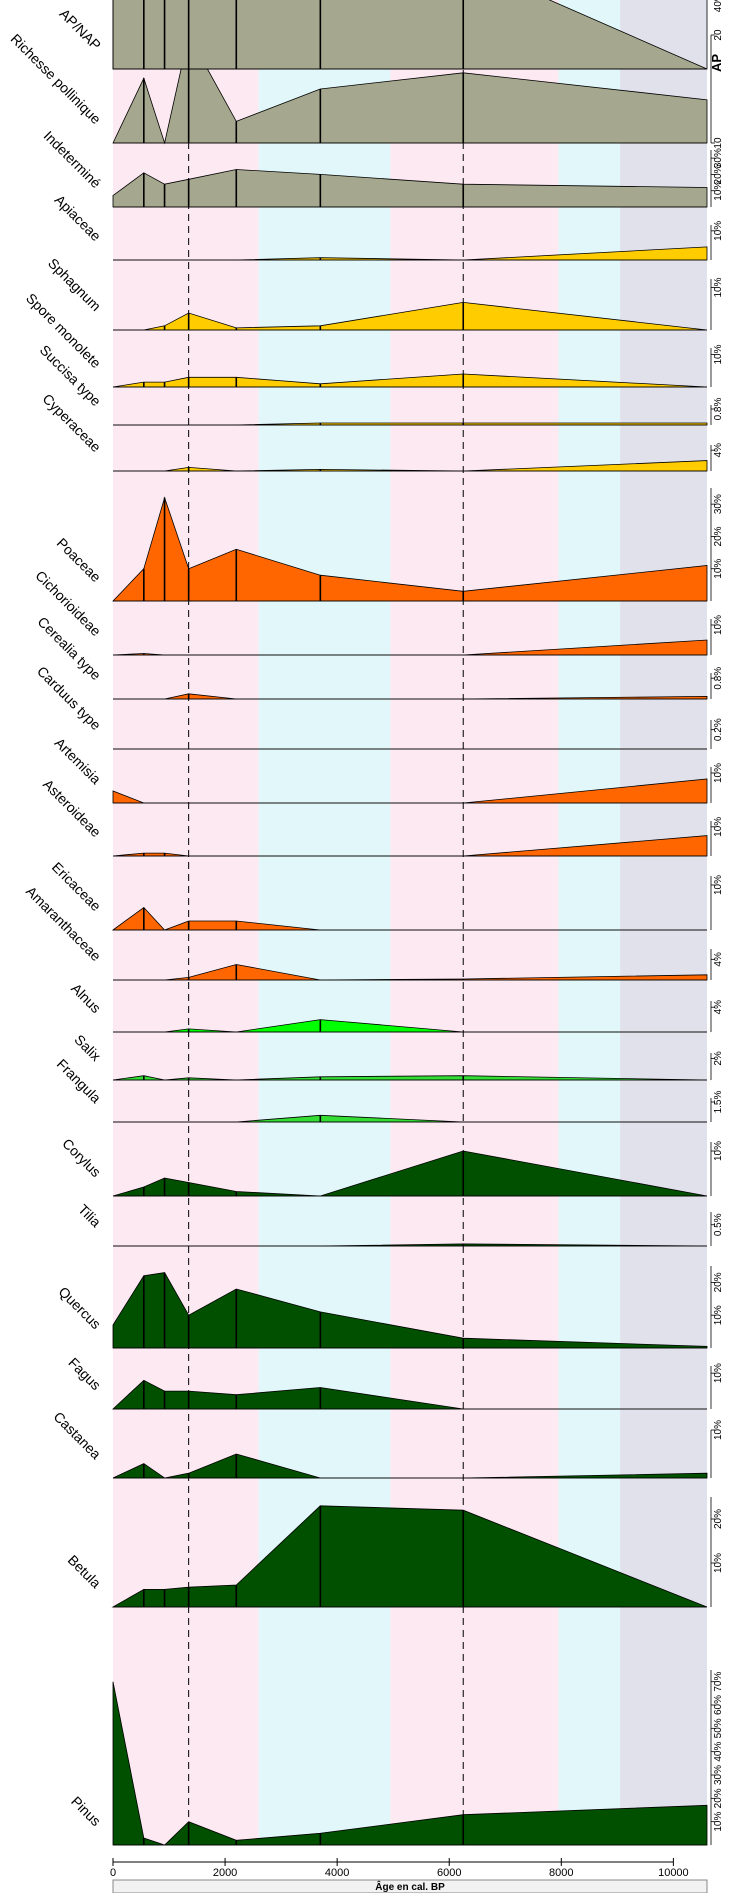 Image resolution: width=733 pixels, height=1898 pixels. I want to click on series-3-scale-label-0: 10%, so click(718, 1373).